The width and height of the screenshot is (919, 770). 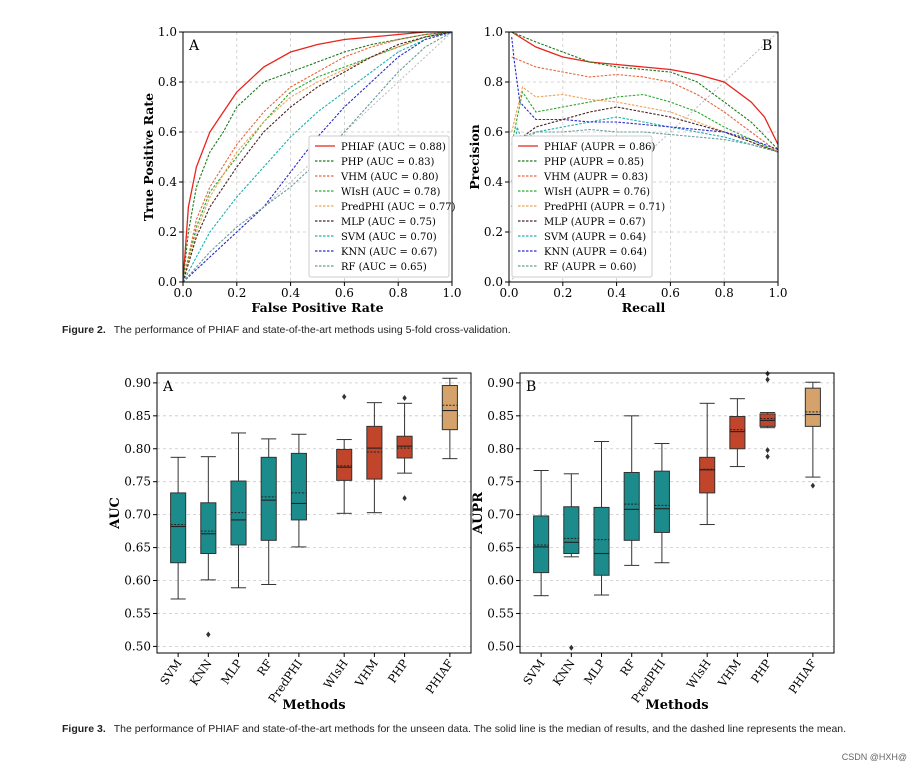 What do you see at coordinates (389, 177) in the screenshot?
I see `legend-label: VHM (AUC = 0.80)` at bounding box center [389, 177].